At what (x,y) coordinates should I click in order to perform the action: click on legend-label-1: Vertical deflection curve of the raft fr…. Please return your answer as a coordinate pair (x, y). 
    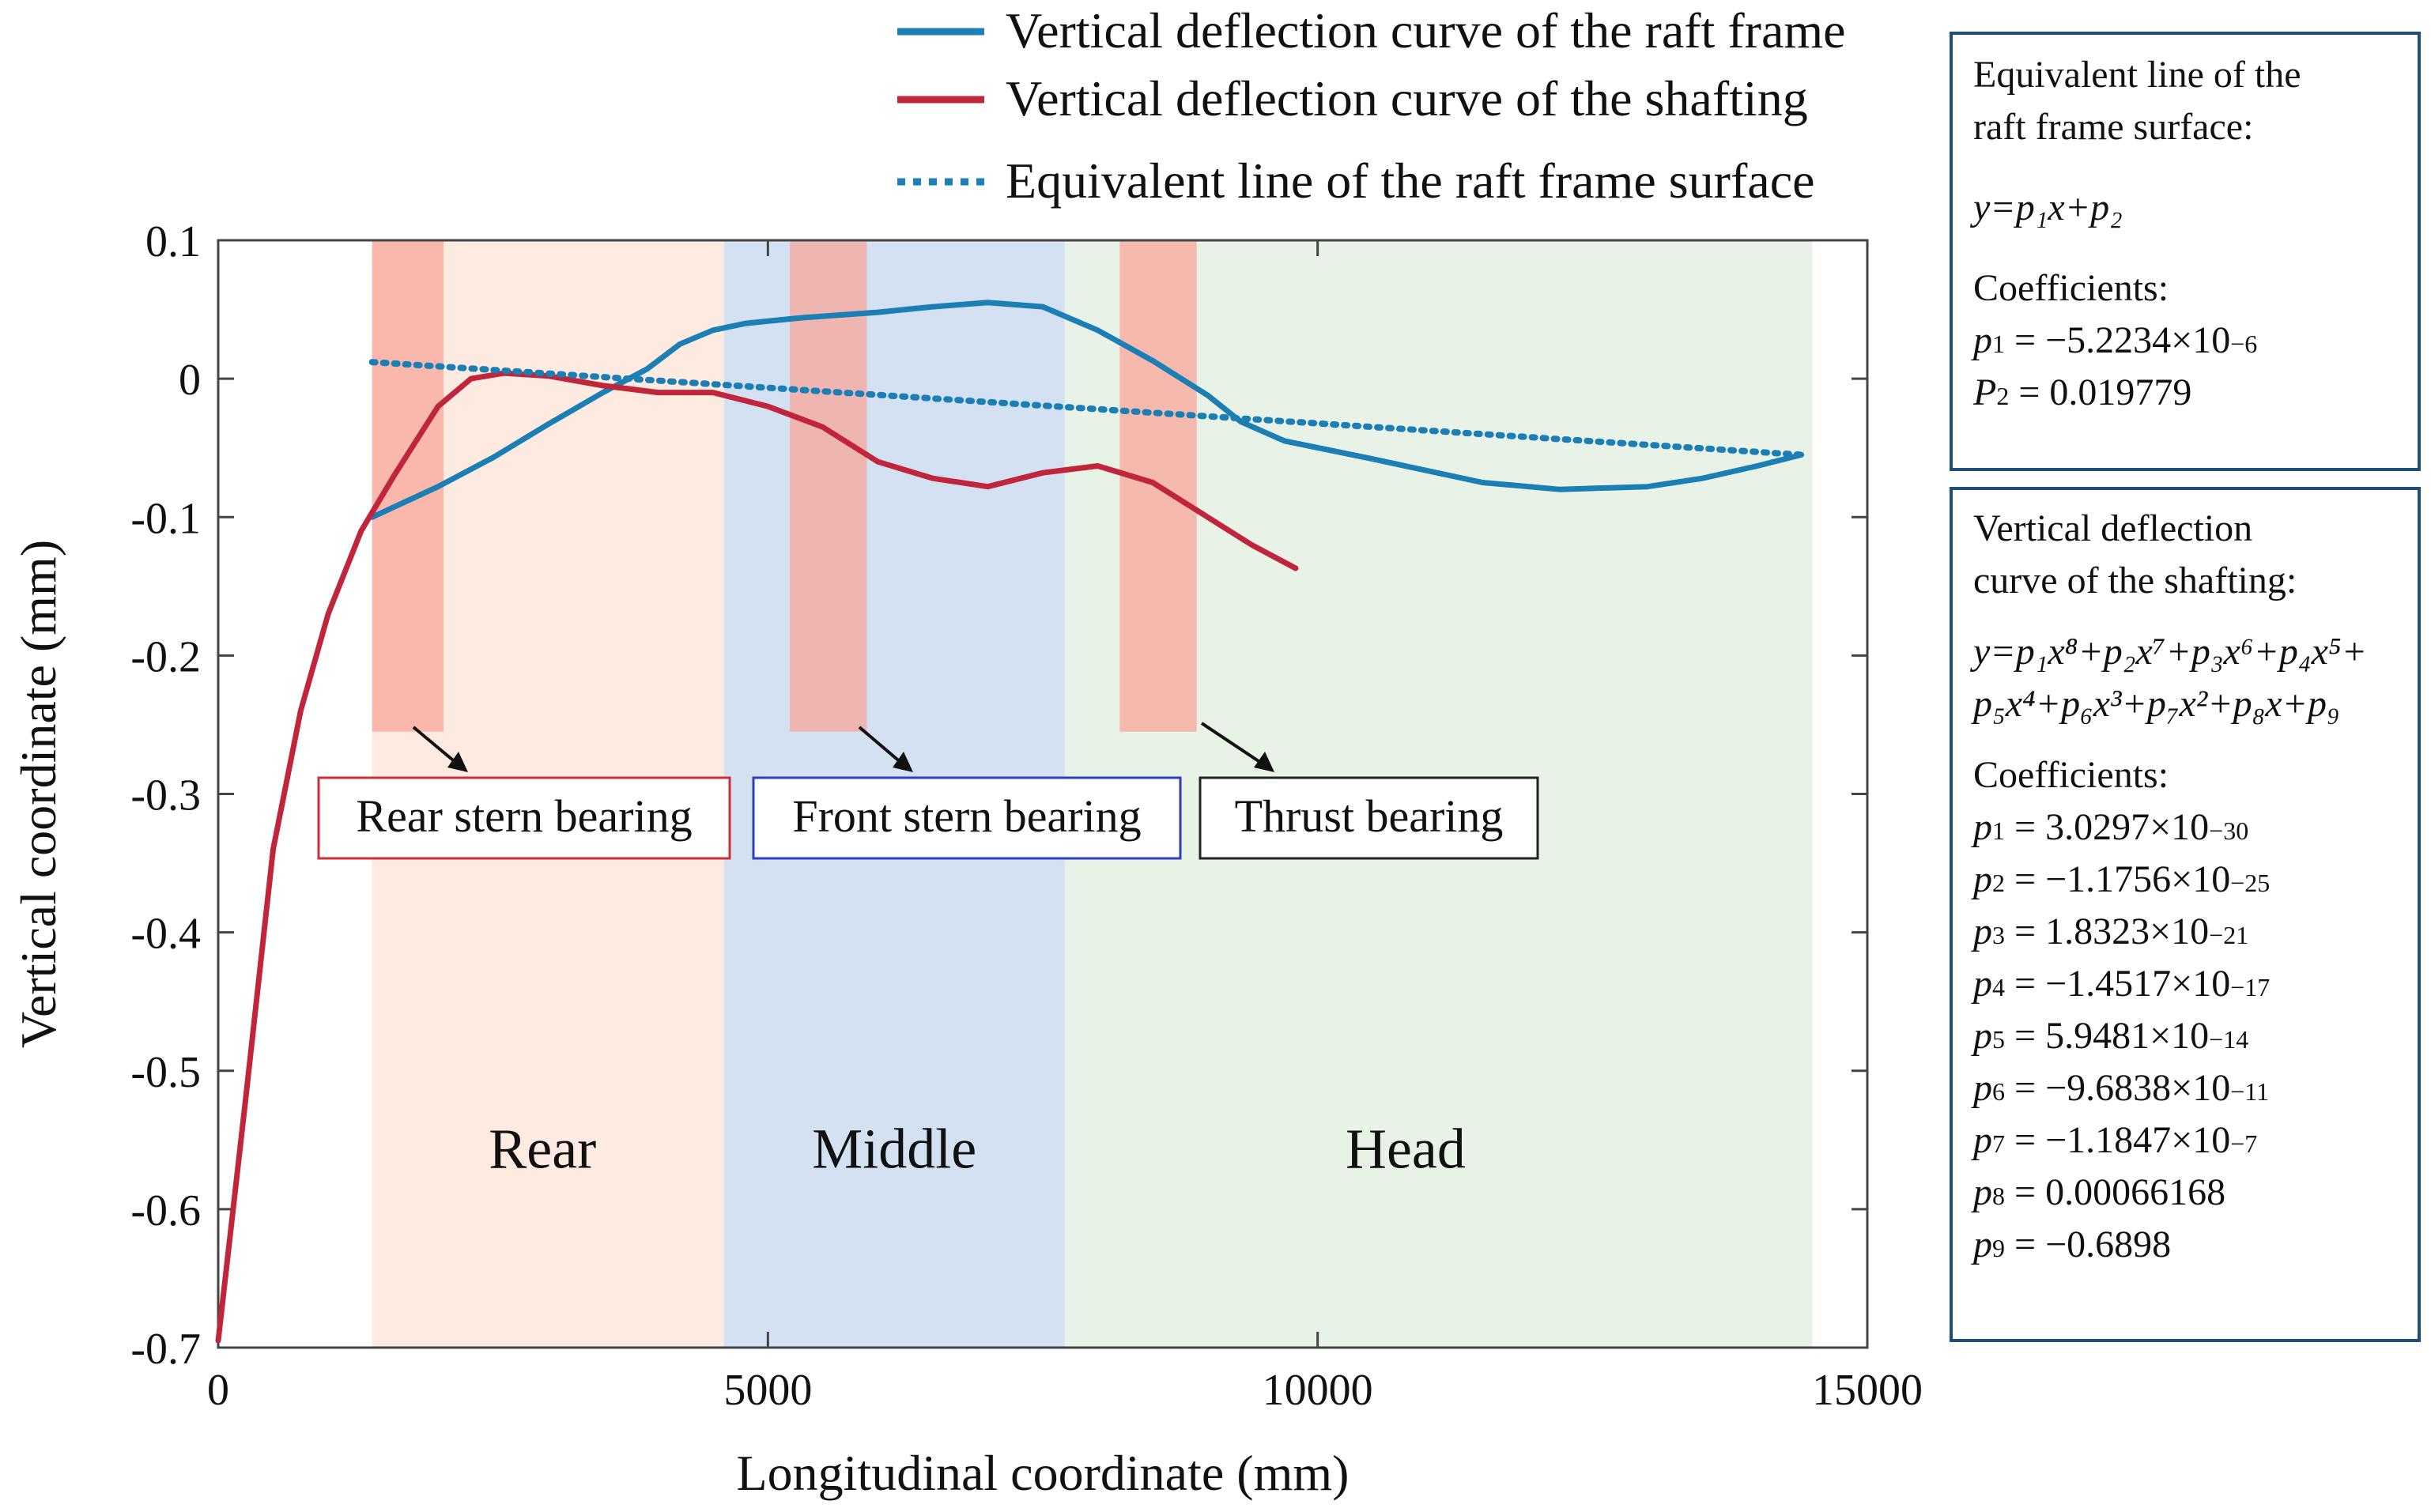
    Looking at the image, I should click on (1426, 30).